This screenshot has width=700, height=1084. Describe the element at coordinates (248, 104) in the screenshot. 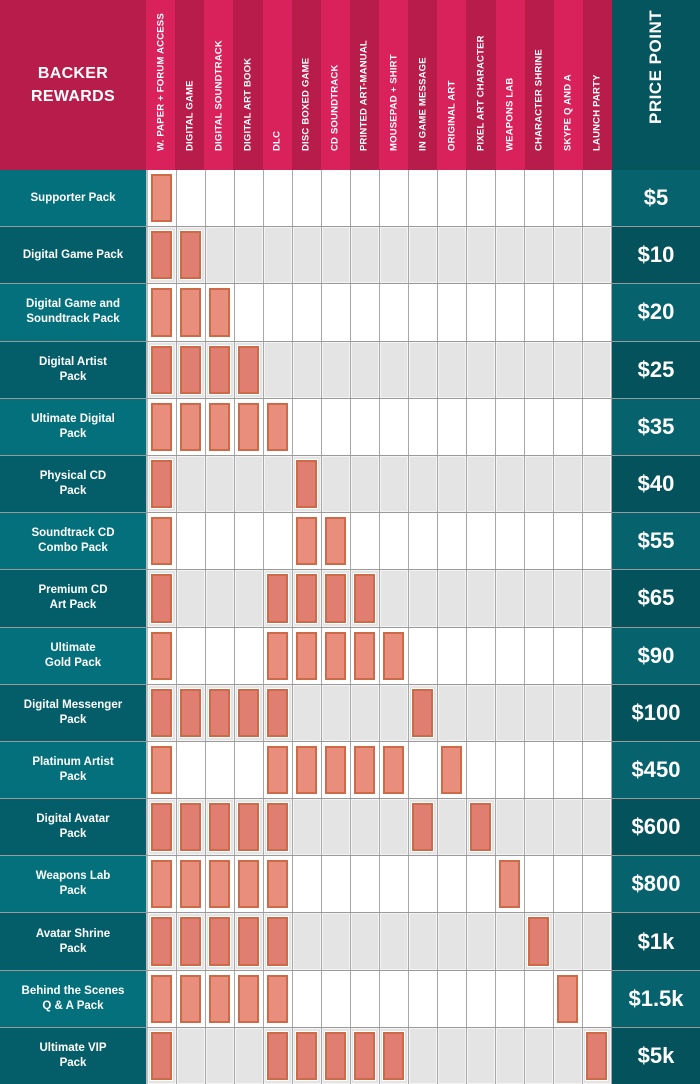

I see `column-header-label: DIGITAL ART BOOK` at that location.